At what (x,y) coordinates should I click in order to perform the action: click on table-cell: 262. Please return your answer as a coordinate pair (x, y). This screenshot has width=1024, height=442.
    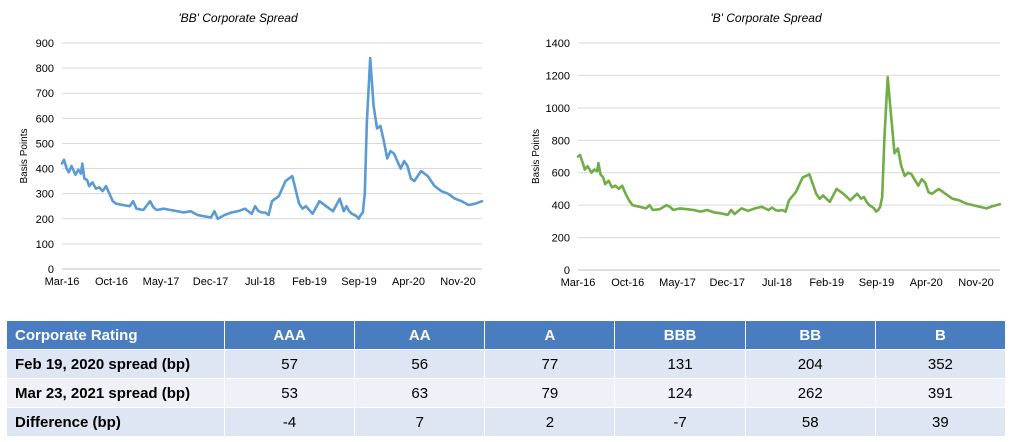
    Looking at the image, I should click on (810, 393).